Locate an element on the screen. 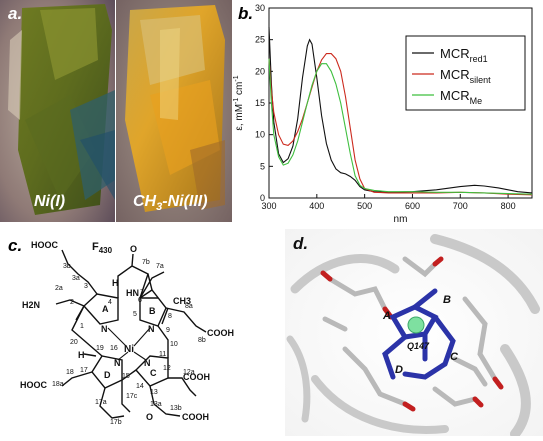  group-cooh-right: COOH is located at coordinates (220, 333).